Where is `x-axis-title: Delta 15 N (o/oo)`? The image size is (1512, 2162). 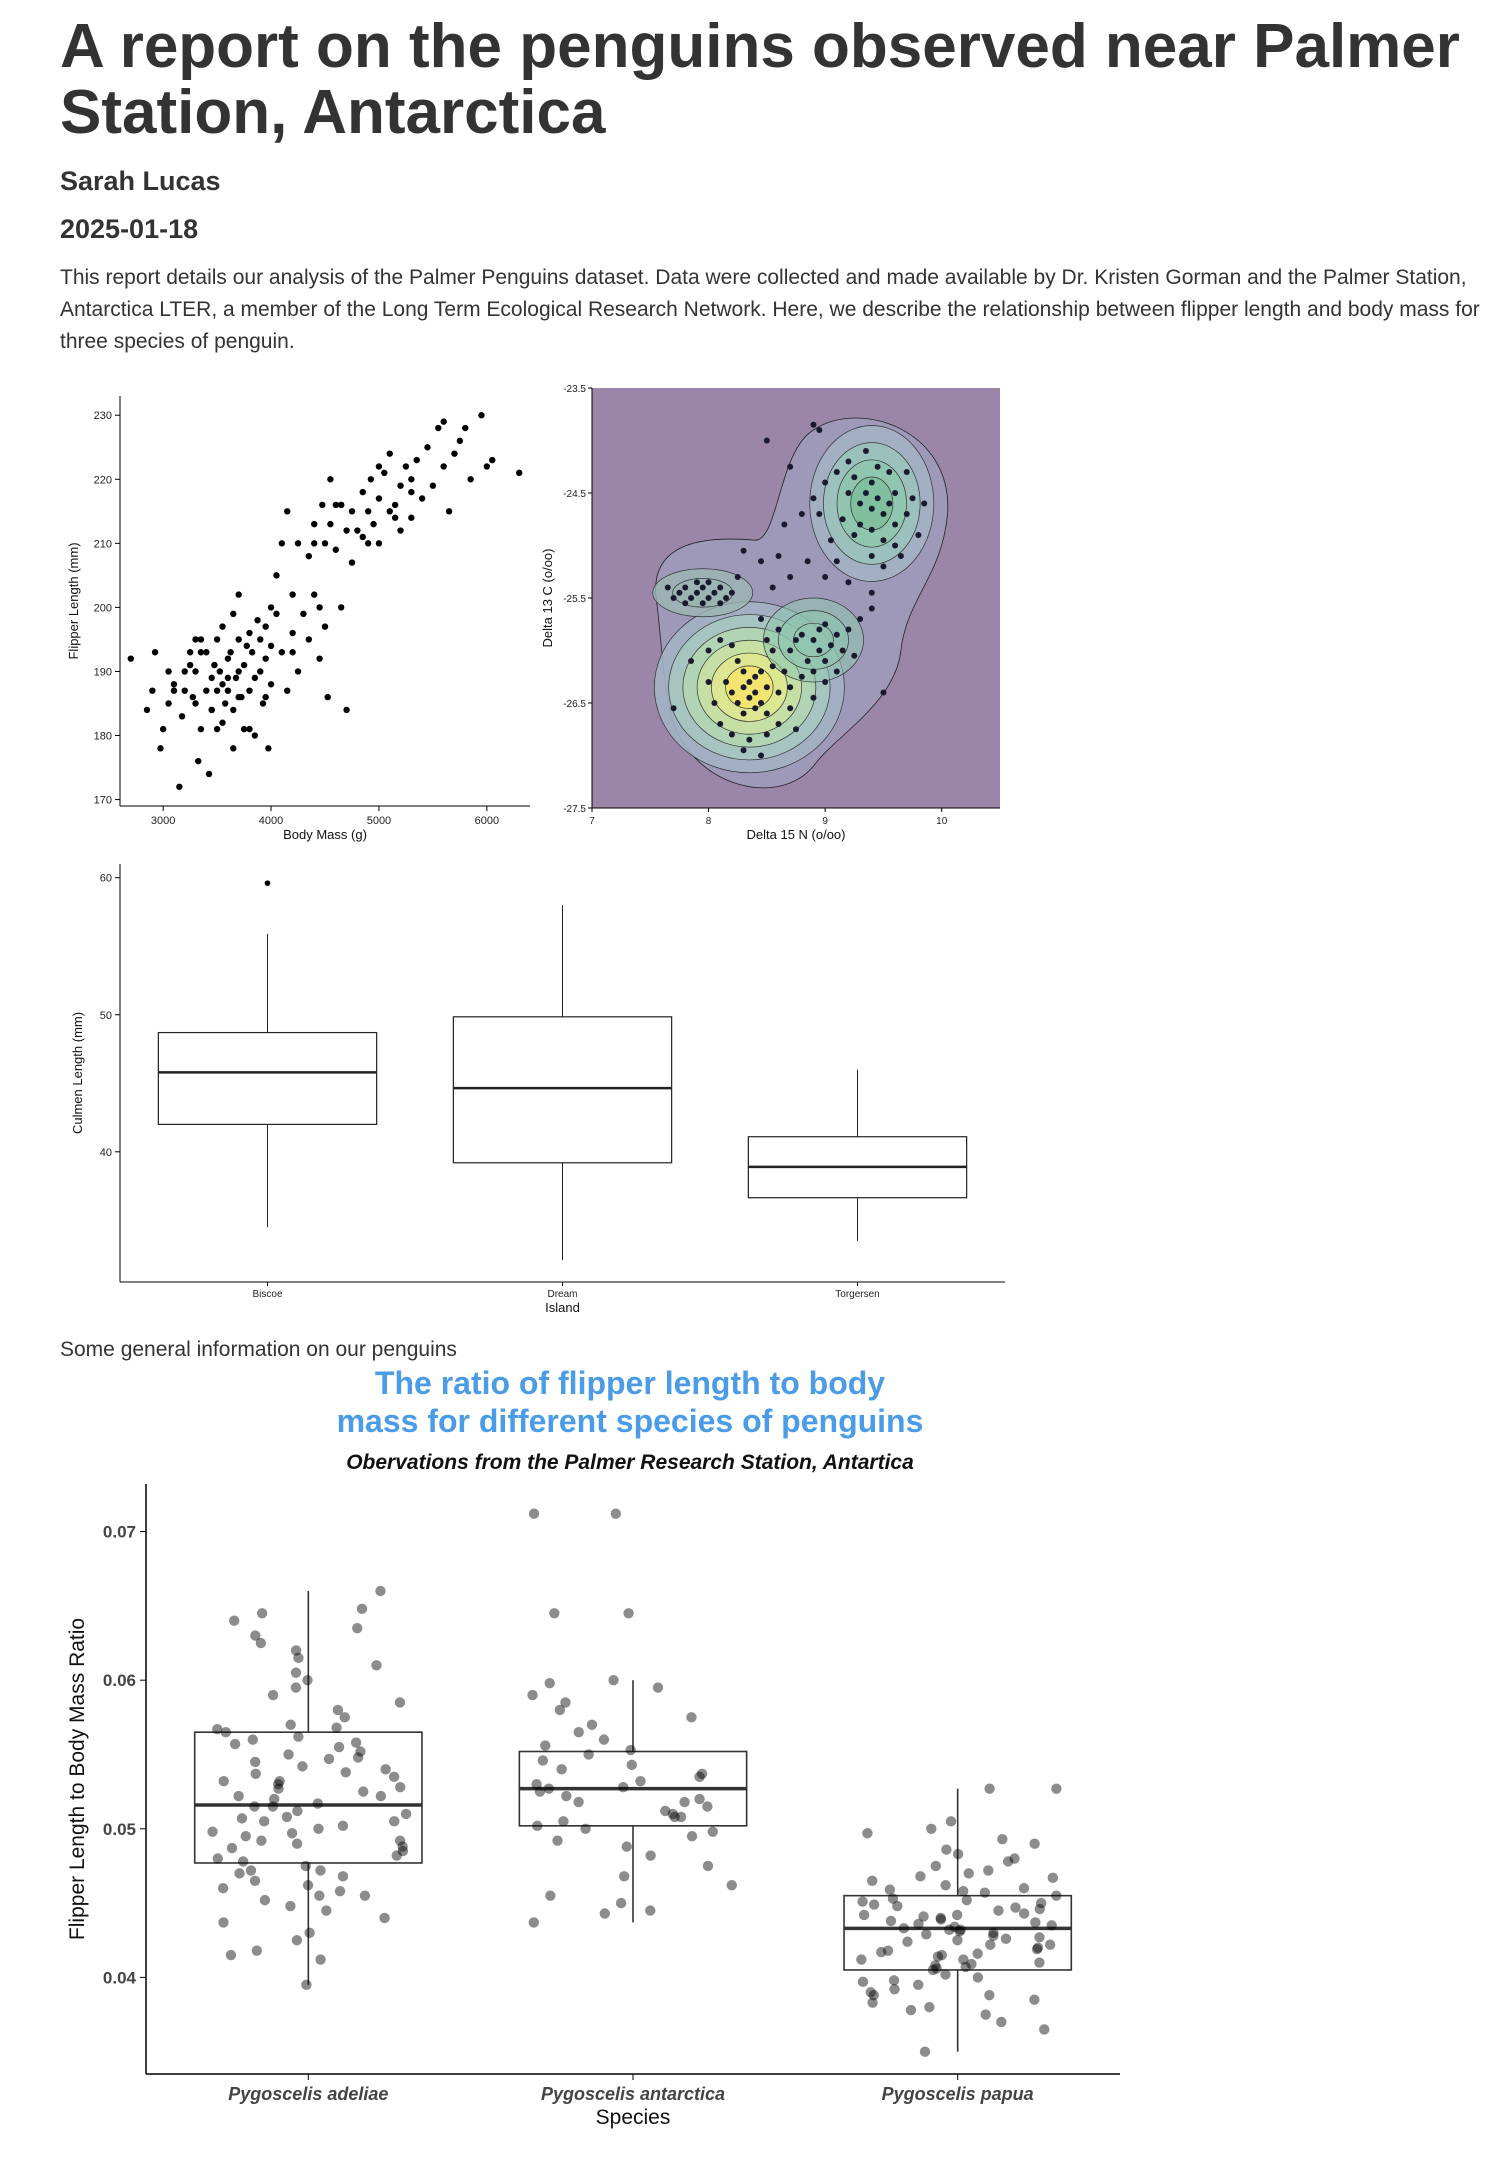 x-axis-title: Delta 15 N (o/oo) is located at coordinates (796, 834).